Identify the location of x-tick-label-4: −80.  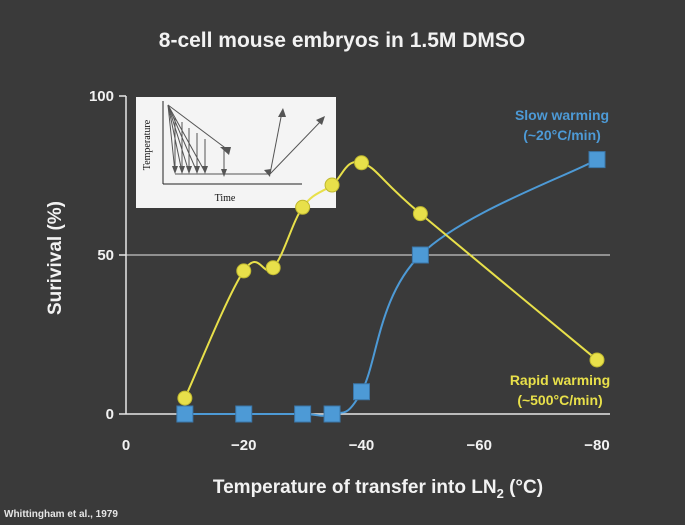
(596, 445).